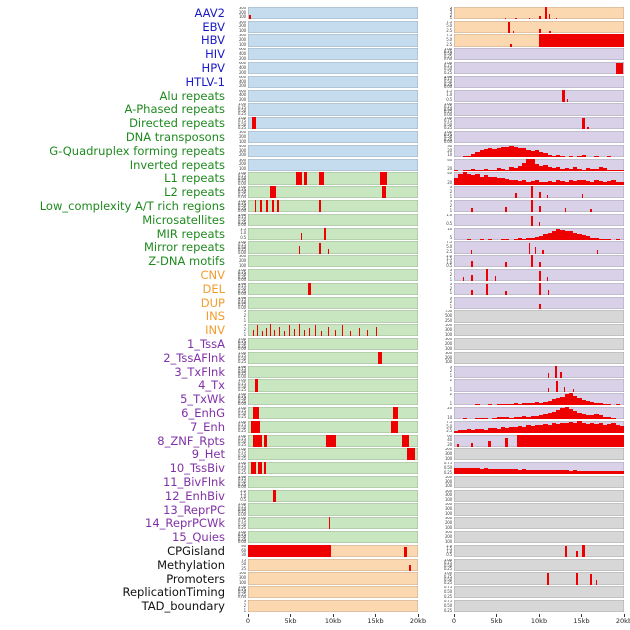 The width and height of the screenshot is (630, 630). What do you see at coordinates (444, 82) in the screenshot?
I see `right-y-axis-ticks: 1.00 0.75 0.50 0.25 0.00` at bounding box center [444, 82].